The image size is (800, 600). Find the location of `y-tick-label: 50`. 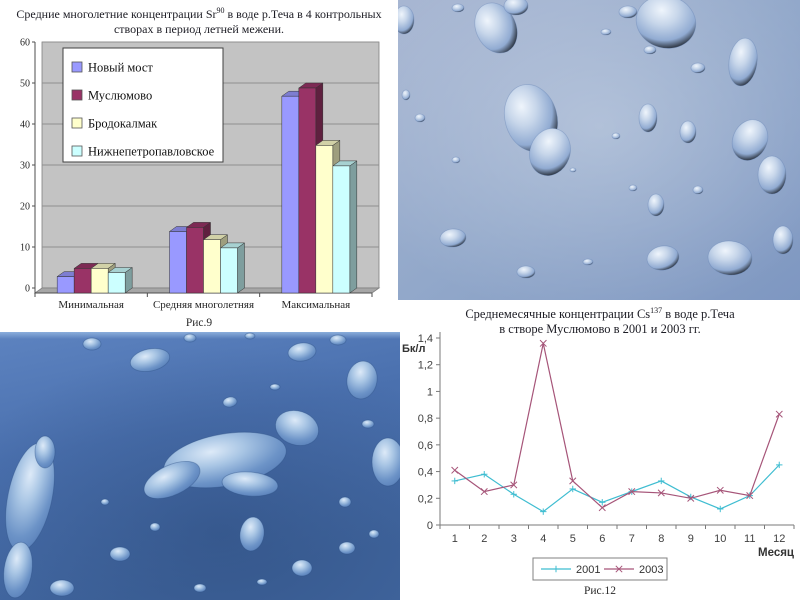

y-tick-label: 50 is located at coordinates (25, 84).